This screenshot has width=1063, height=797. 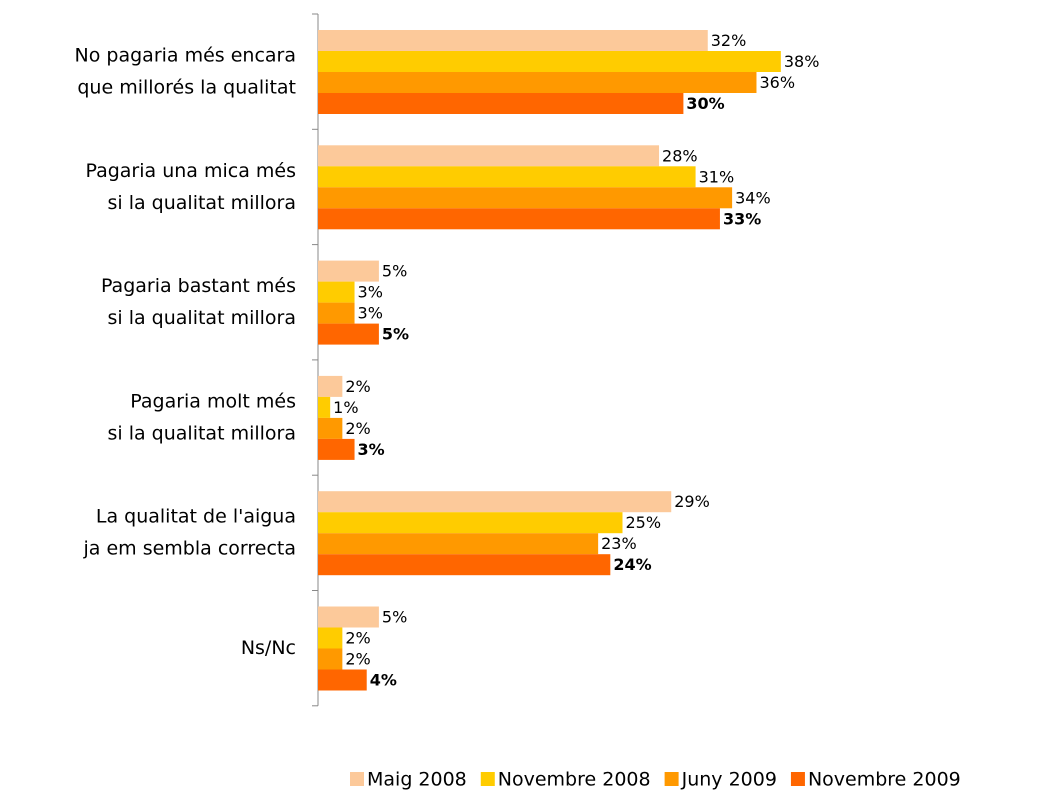 What do you see at coordinates (198, 286) in the screenshot?
I see `category-label: Pagaria bastant més` at bounding box center [198, 286].